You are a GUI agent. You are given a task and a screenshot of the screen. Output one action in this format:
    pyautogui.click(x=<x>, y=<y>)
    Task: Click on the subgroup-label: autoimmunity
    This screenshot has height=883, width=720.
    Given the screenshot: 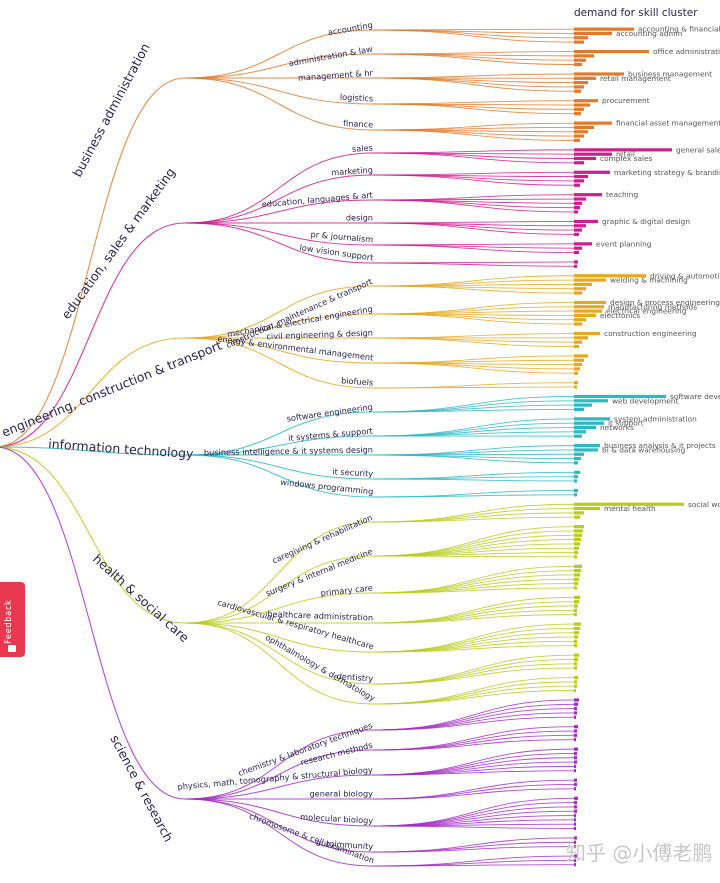 What is the action you would take?
    pyautogui.click(x=345, y=845)
    